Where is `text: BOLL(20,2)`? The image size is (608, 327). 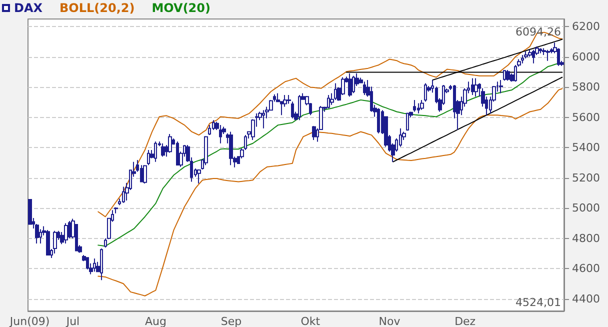
text: BOLL(20,2) is located at coordinates (97, 8).